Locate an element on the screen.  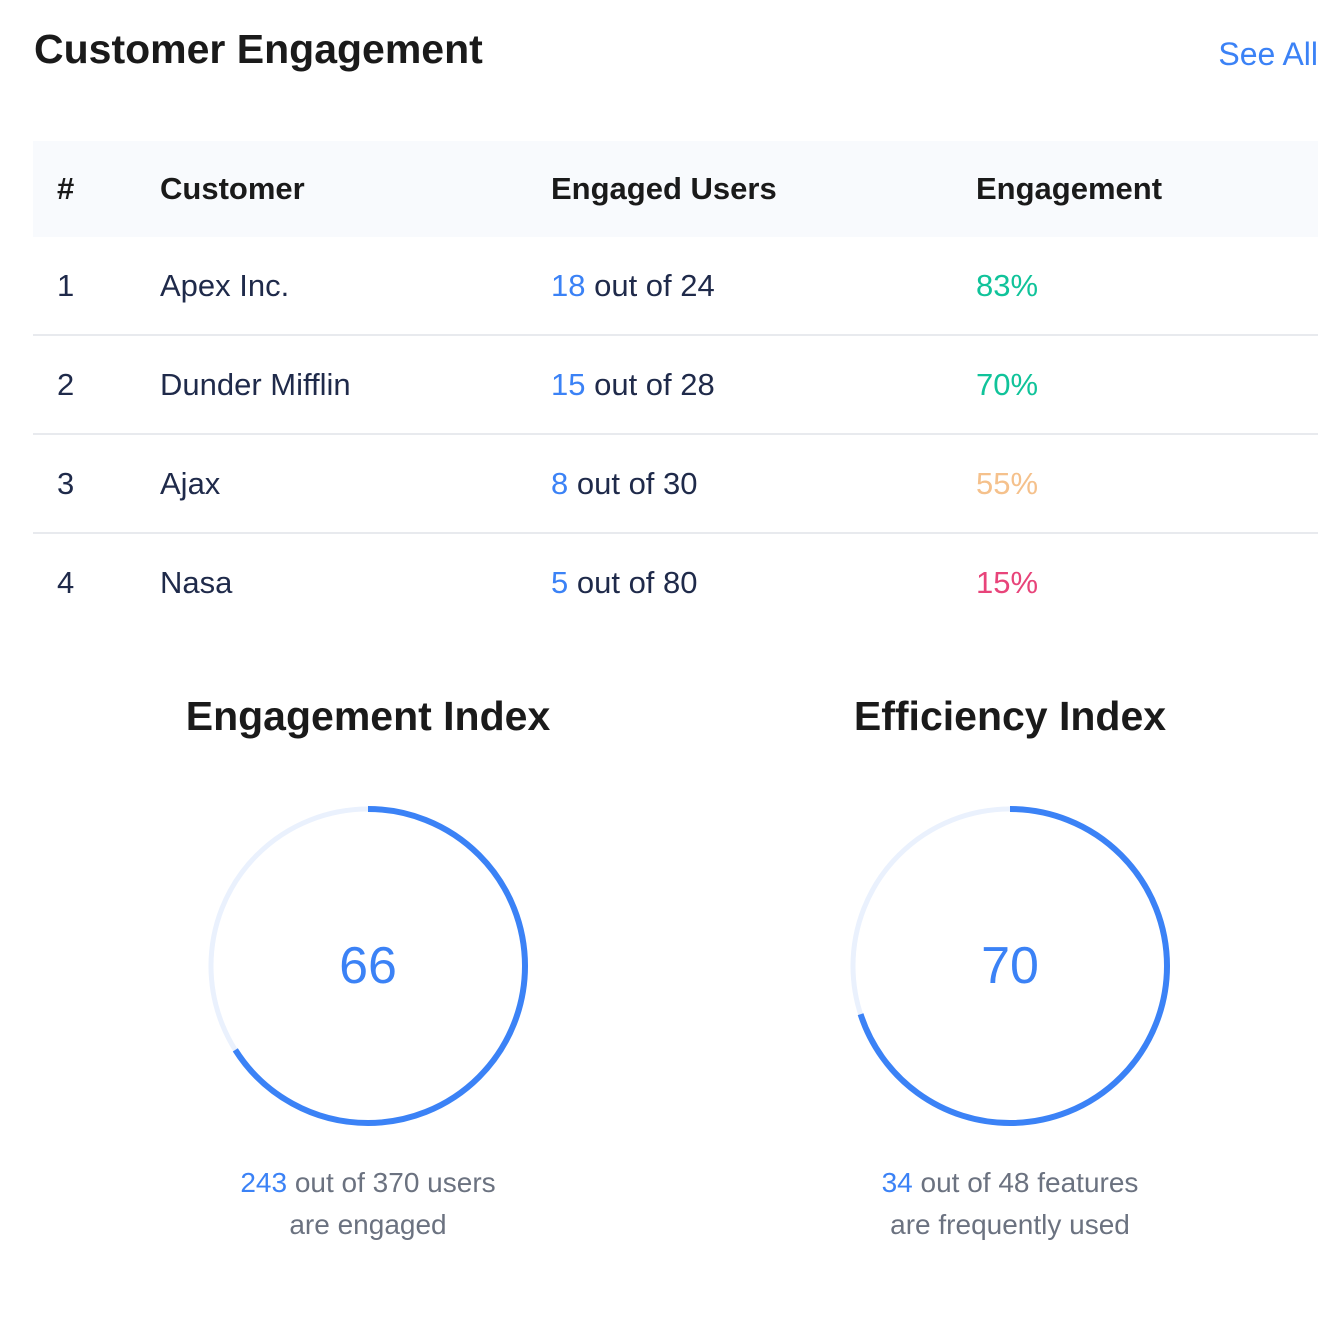
caption-line-1: 243 out of 370 users is located at coordinates (368, 1183).